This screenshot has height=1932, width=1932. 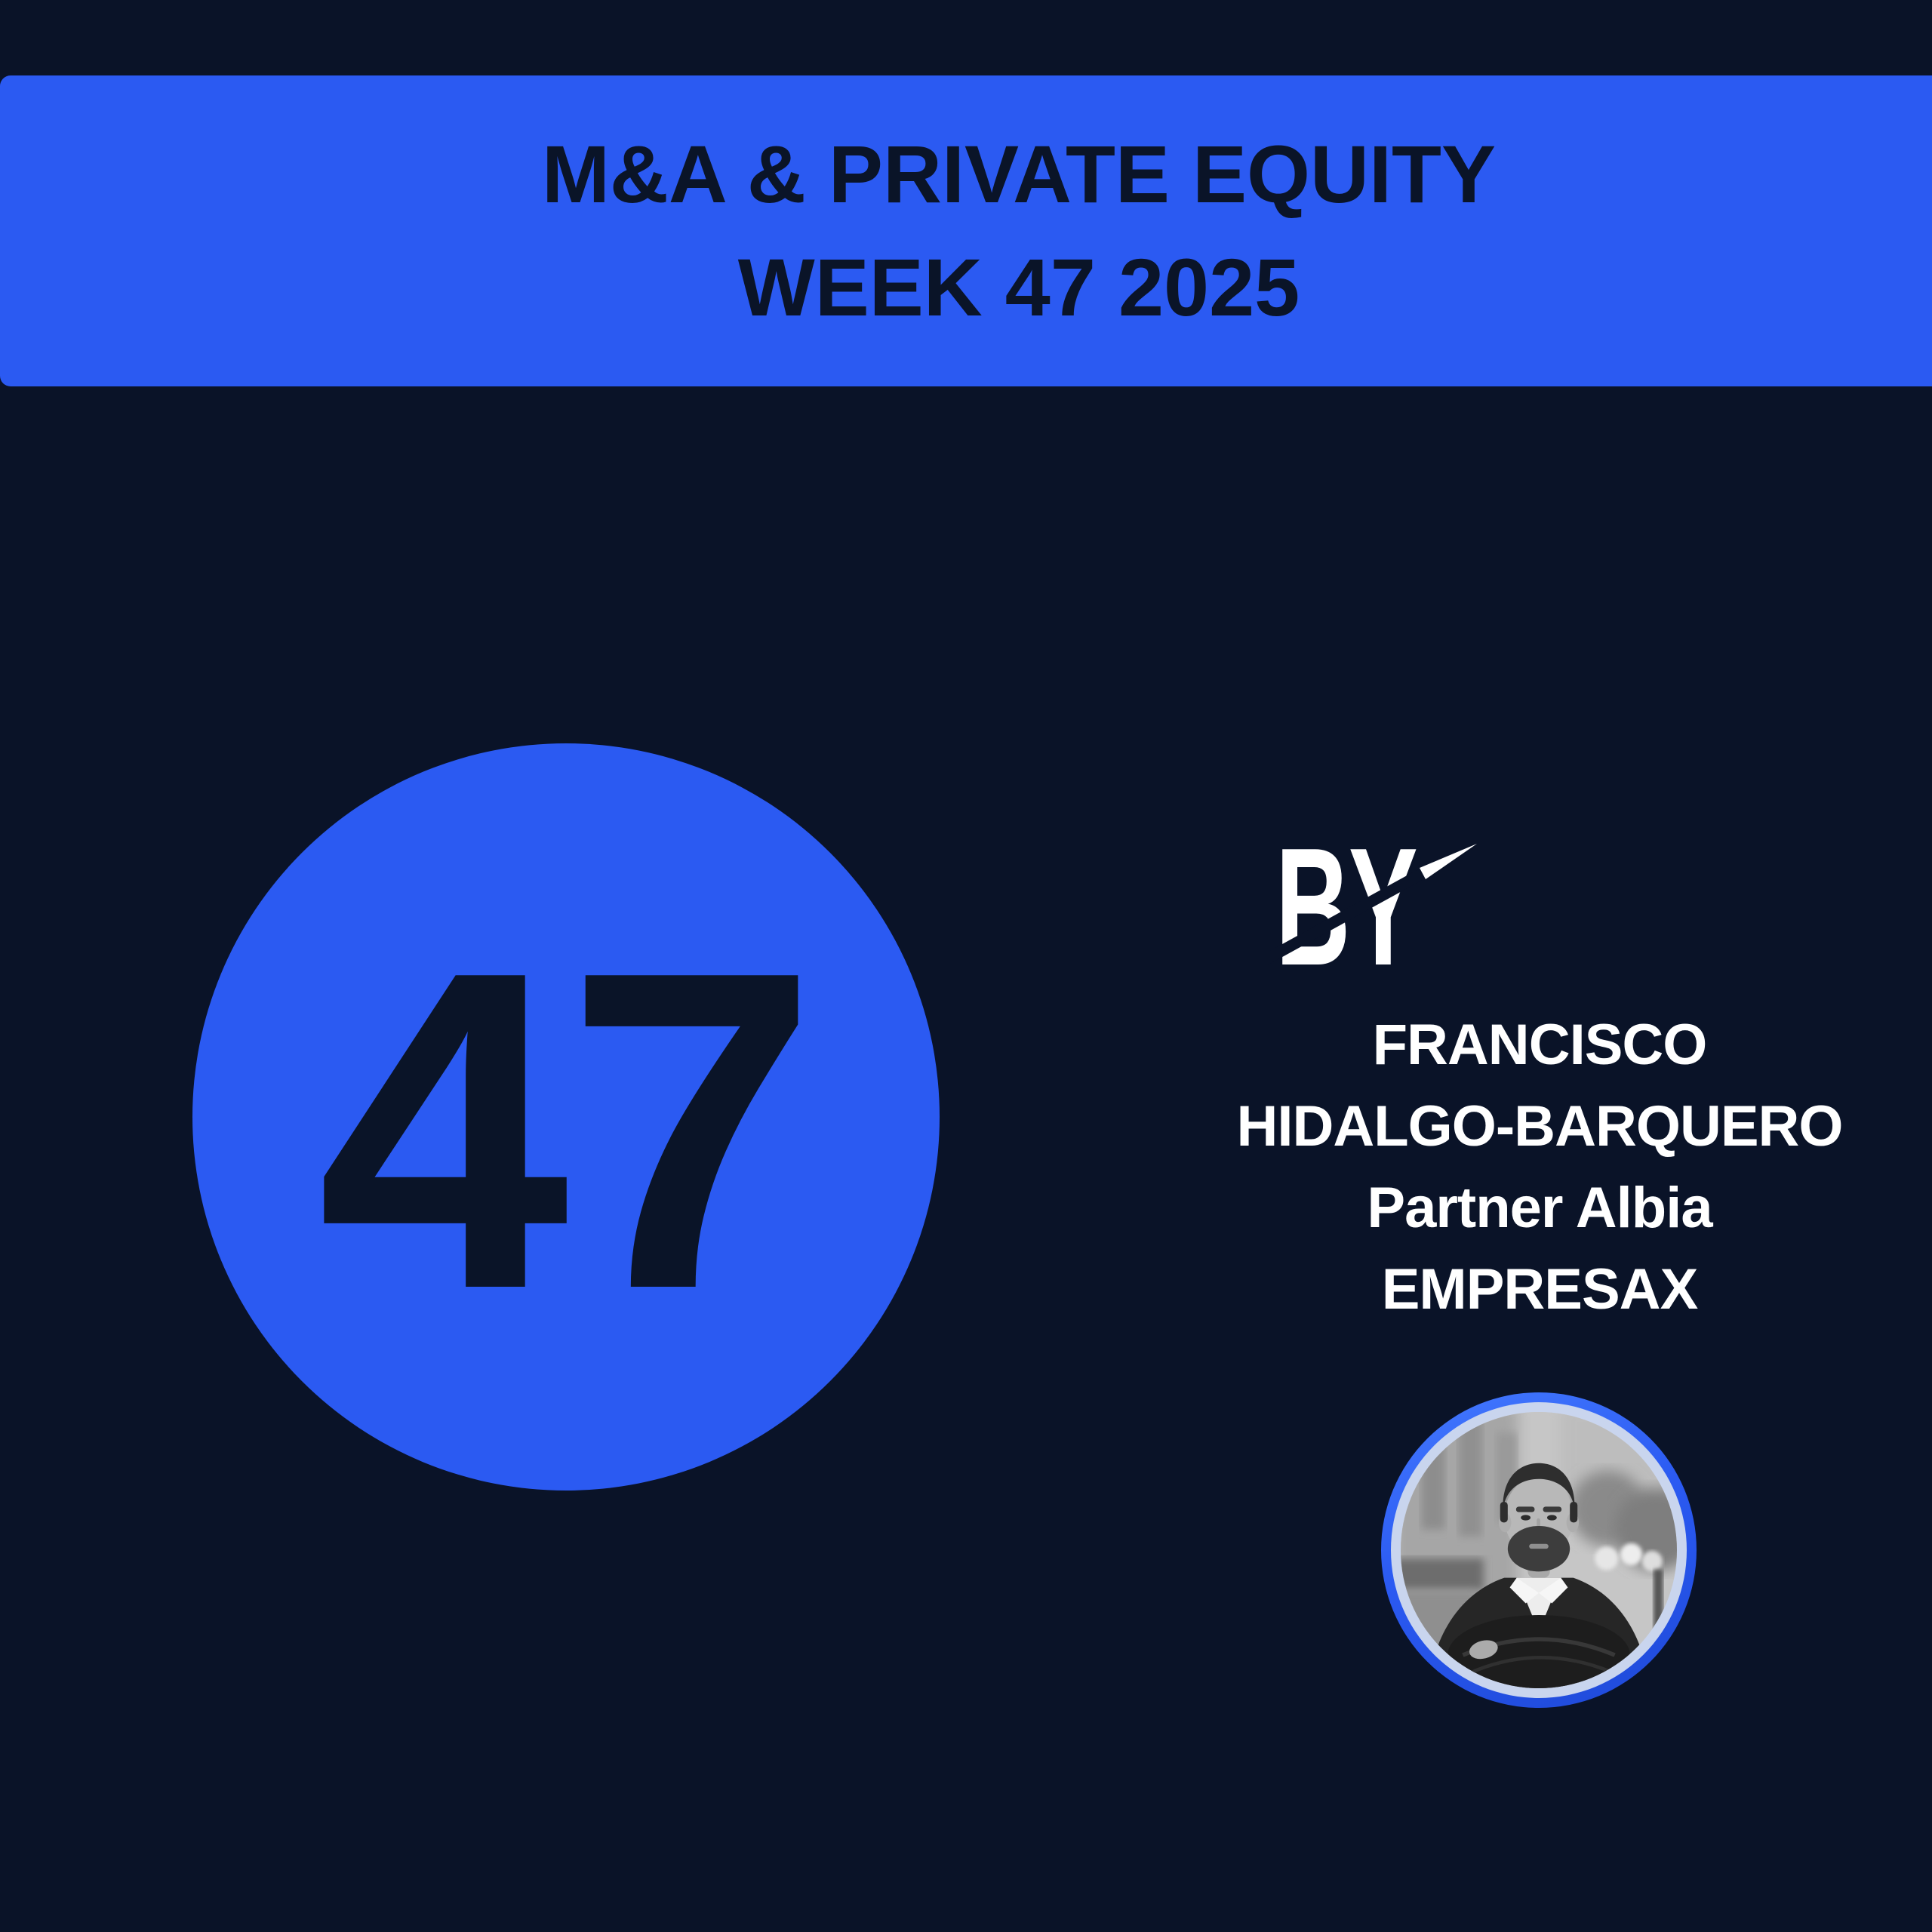 I want to click on portrait-inner-ring, so click(x=1539, y=1550).